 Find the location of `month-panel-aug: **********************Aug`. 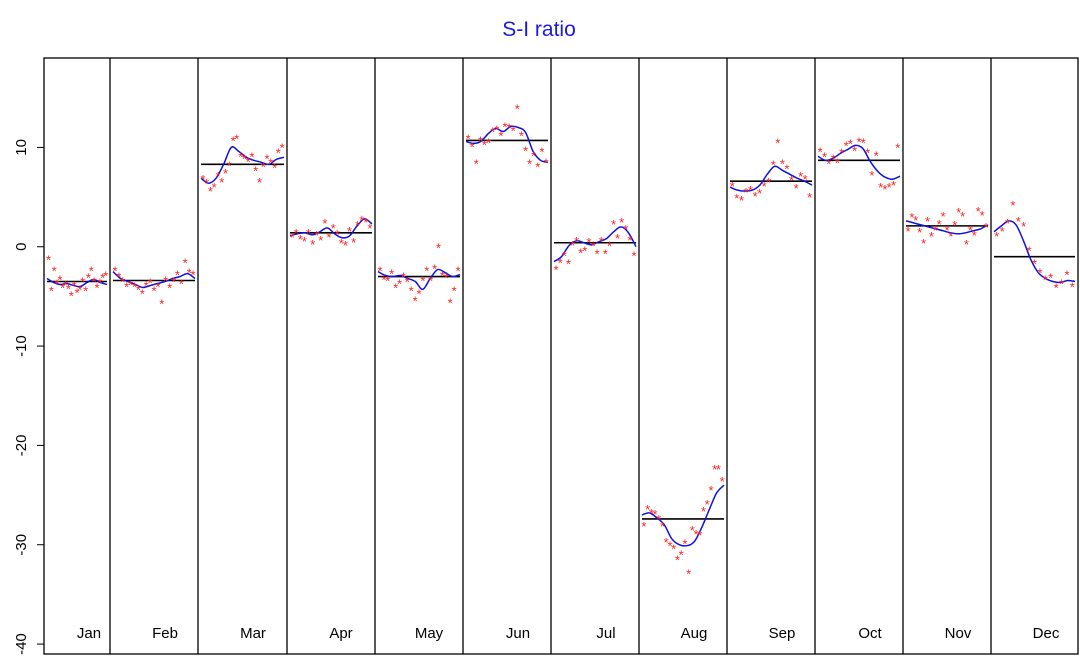

month-panel-aug: **********************Aug is located at coordinates (681, 356).